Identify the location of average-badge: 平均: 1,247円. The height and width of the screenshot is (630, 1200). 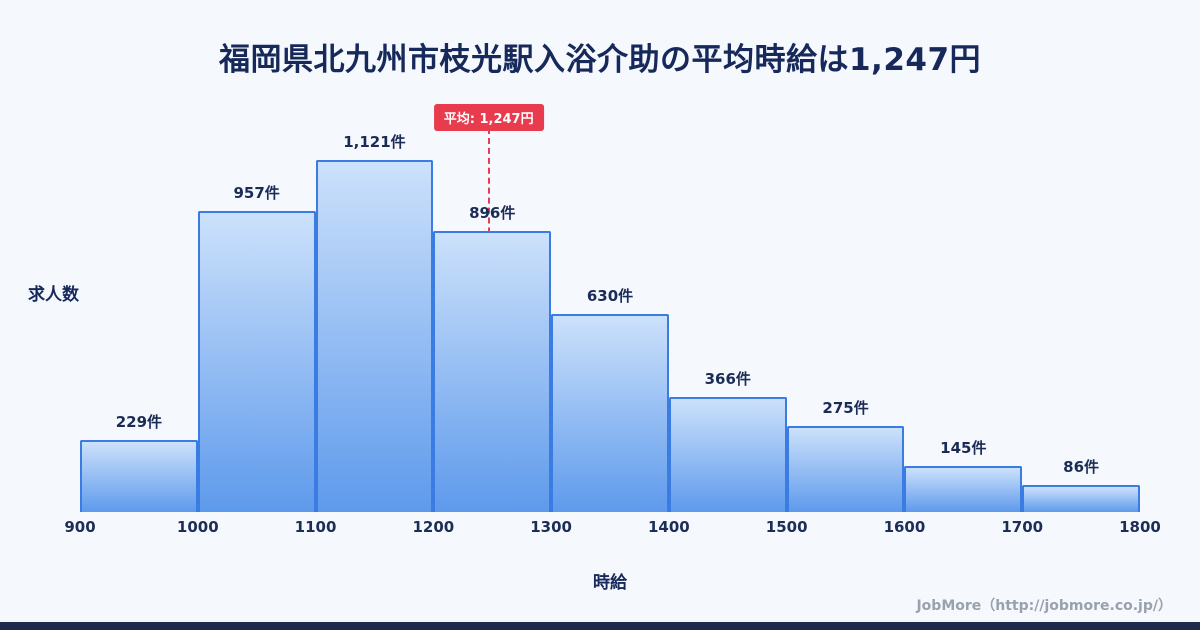
(488, 117).